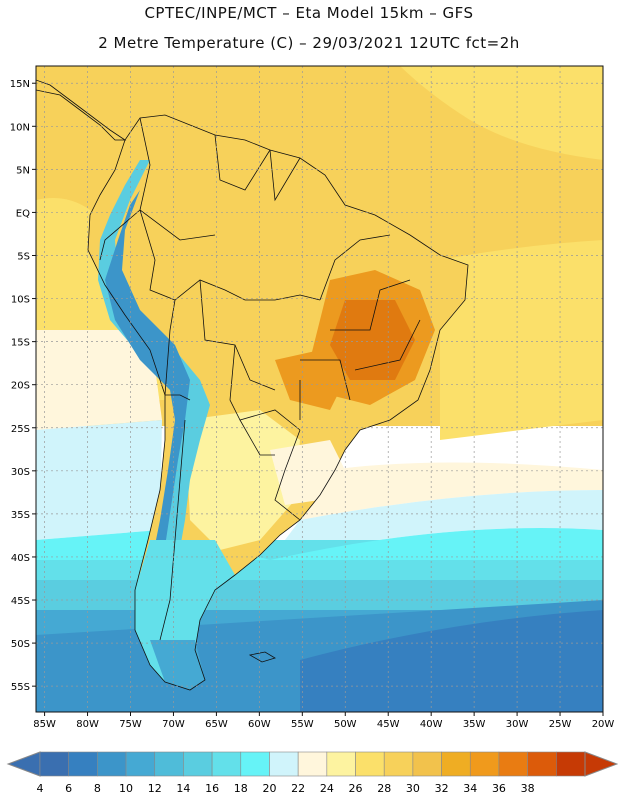 Image resolution: width=618 pixels, height=800 pixels. What do you see at coordinates (20, 429) in the screenshot?
I see `latitude-label: 25S` at bounding box center [20, 429].